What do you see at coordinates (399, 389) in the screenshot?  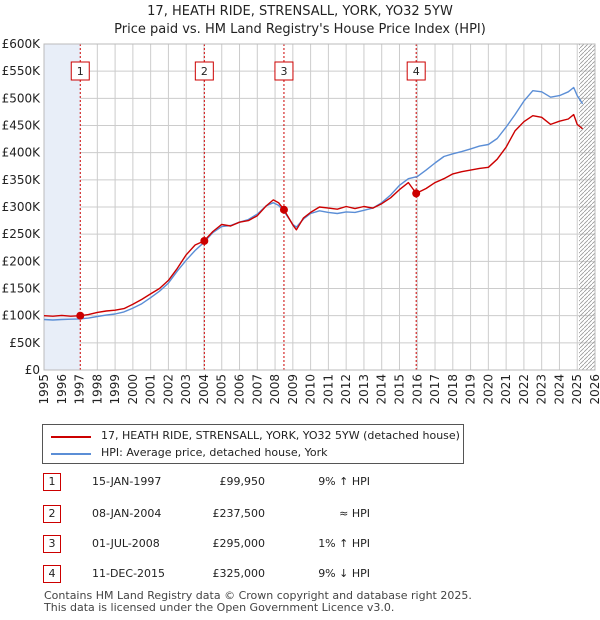 I see `x-tick-label: 2015` at bounding box center [399, 389].